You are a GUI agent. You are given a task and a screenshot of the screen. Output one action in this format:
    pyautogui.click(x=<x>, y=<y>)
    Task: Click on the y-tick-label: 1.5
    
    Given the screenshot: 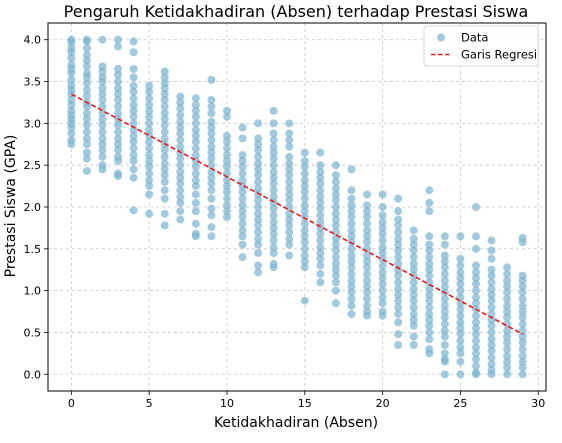 What is the action you would take?
    pyautogui.click(x=33, y=249)
    